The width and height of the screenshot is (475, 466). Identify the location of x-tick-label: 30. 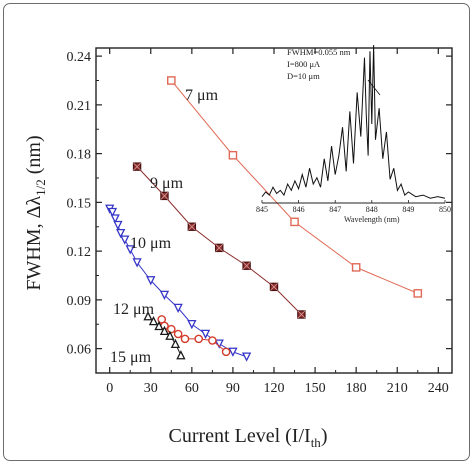
(151, 388).